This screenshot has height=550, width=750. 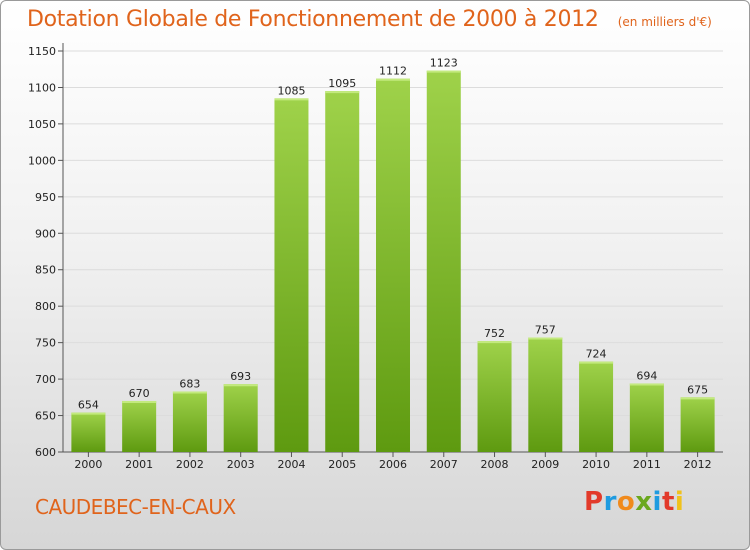 I want to click on y-tick-label: 1050, so click(x=42, y=124).